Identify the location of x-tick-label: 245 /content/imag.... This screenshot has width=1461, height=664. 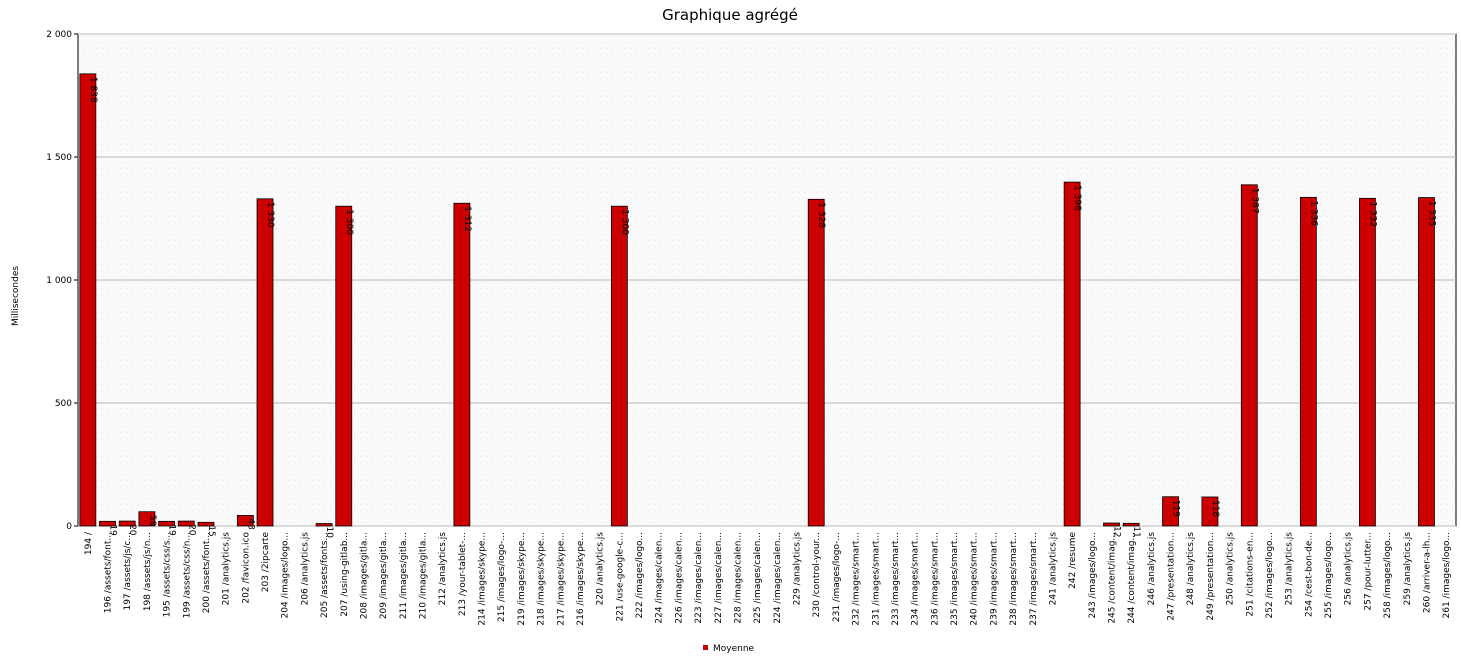
(1113, 578).